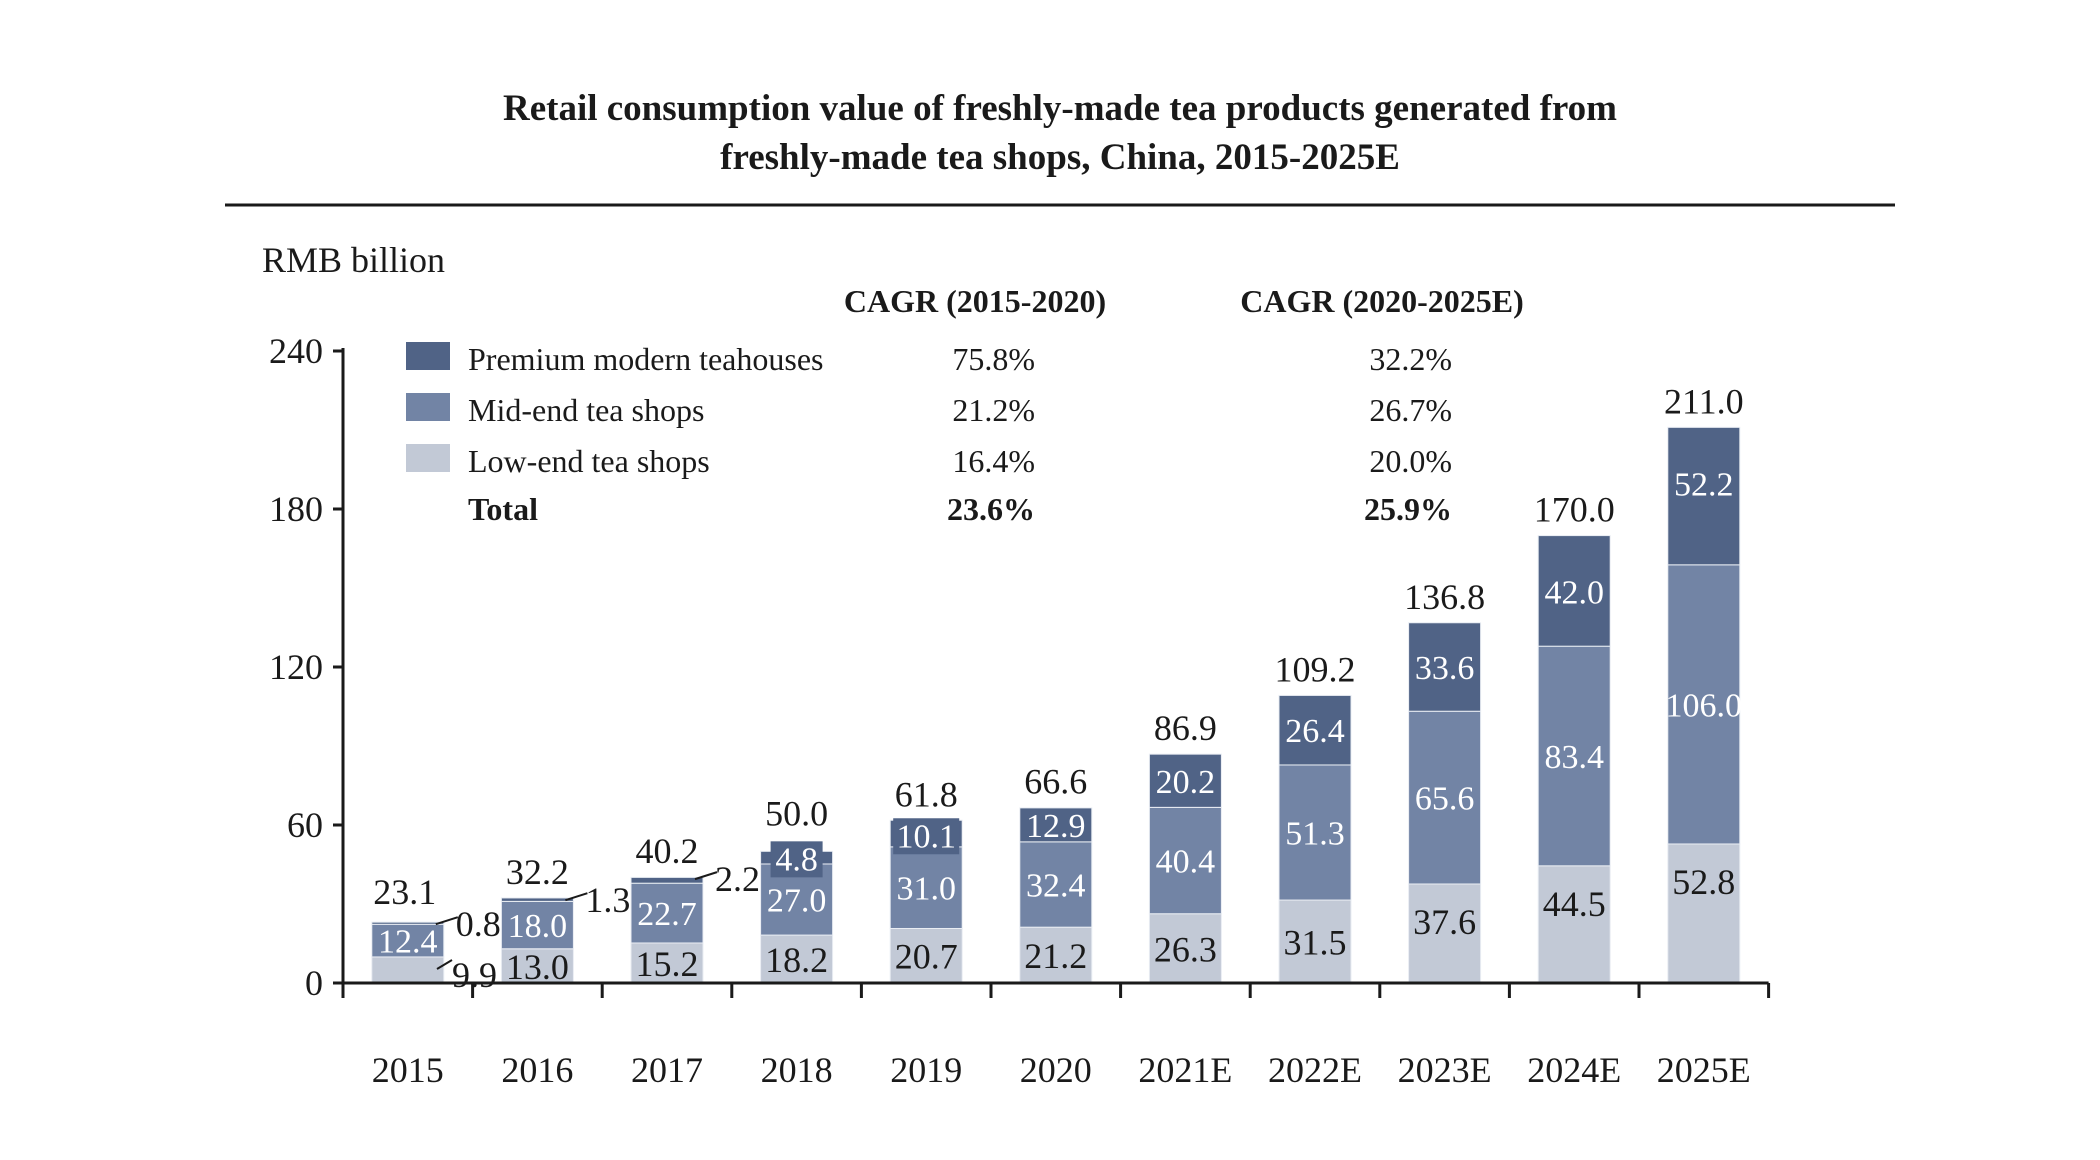 The height and width of the screenshot is (1160, 2100). Describe the element at coordinates (1185, 949) in the screenshot. I see `segment-label-low-end-2021e: 26.3` at that location.